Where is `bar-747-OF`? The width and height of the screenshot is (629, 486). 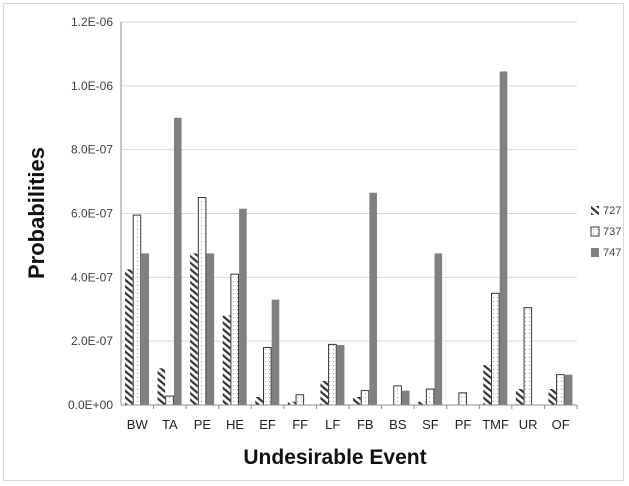
bar-747-OF is located at coordinates (568, 389).